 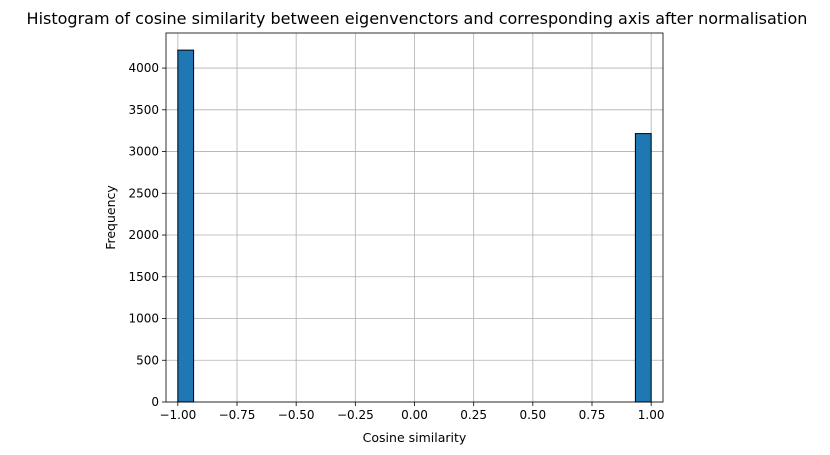 What do you see at coordinates (296, 415) in the screenshot?
I see `x-tick-label: −0.50` at bounding box center [296, 415].